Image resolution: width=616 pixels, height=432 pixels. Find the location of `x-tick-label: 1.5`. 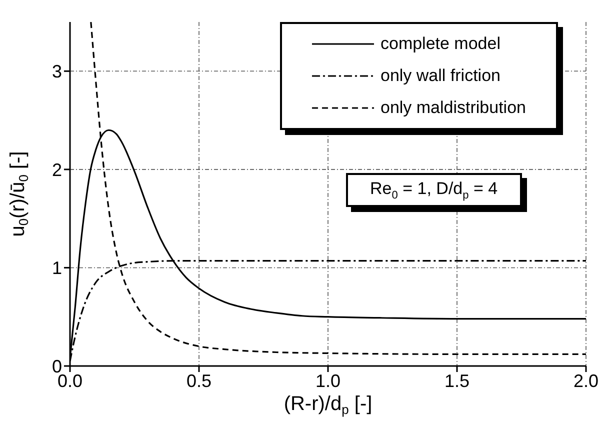

x-tick-label: 1.5 is located at coordinates (457, 380).